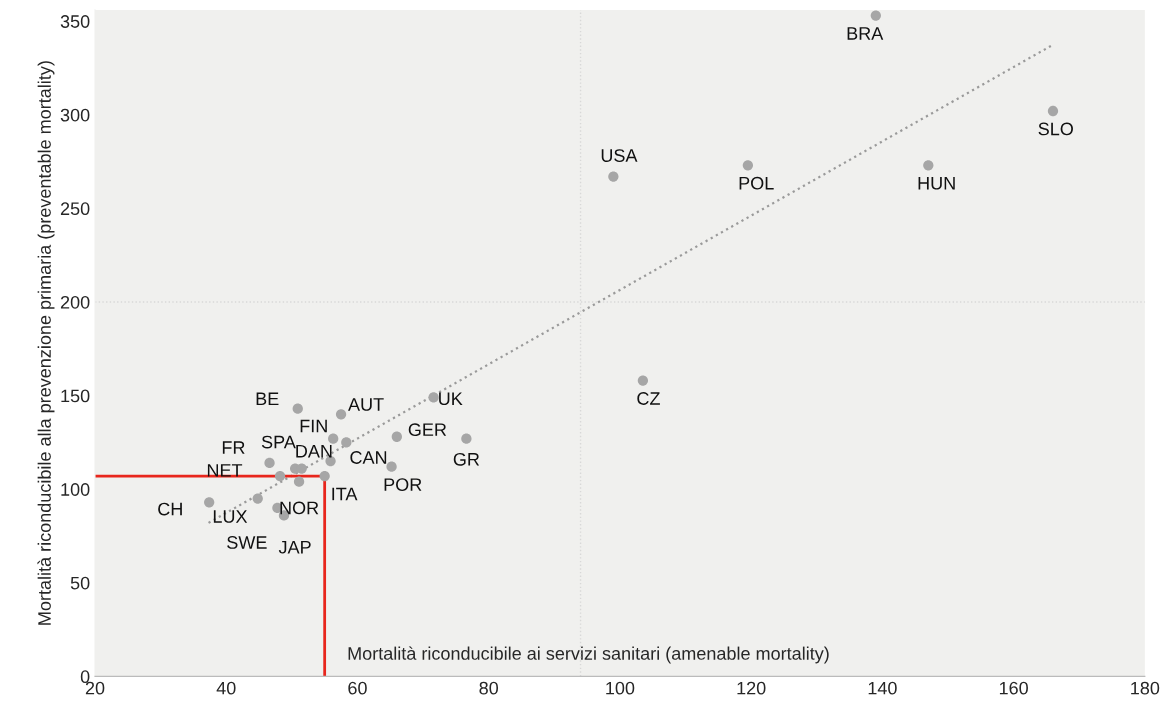 Image resolution: width=1173 pixels, height=709 pixels. I want to click on x-tick-label: 140, so click(882, 688).